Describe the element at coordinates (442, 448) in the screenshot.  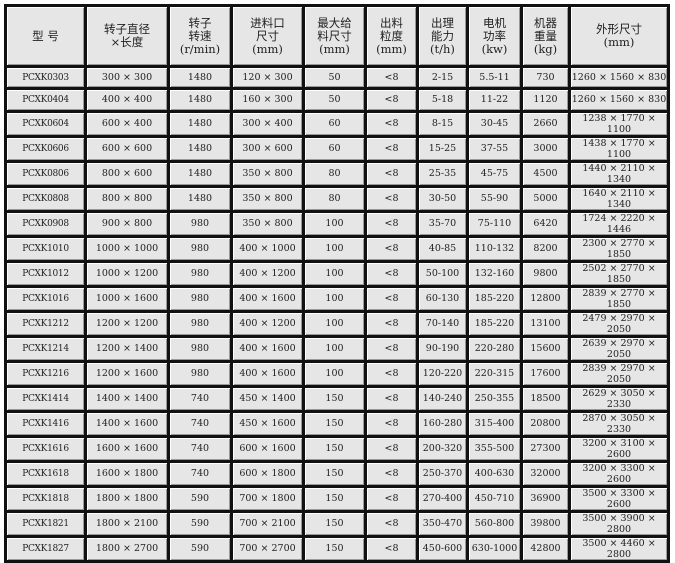
I see `cell-capacity: 200-320` at that location.